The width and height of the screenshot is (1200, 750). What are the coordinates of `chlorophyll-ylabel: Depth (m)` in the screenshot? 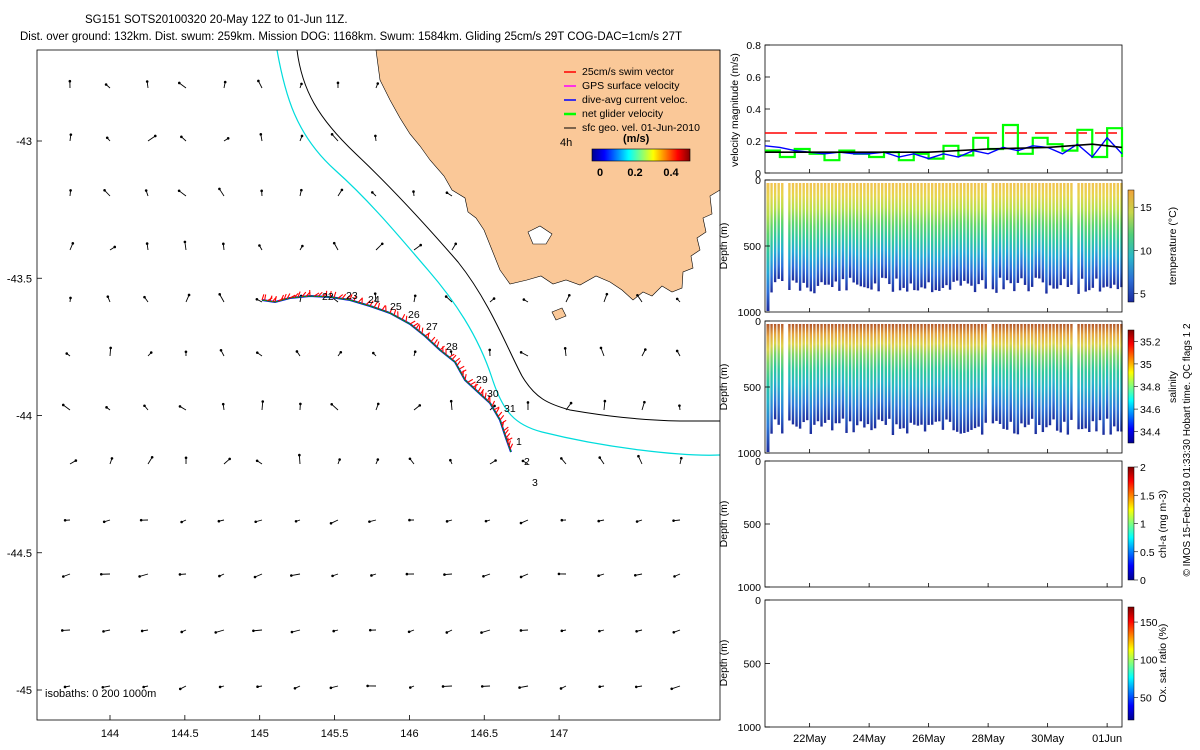 It's located at (724, 524).